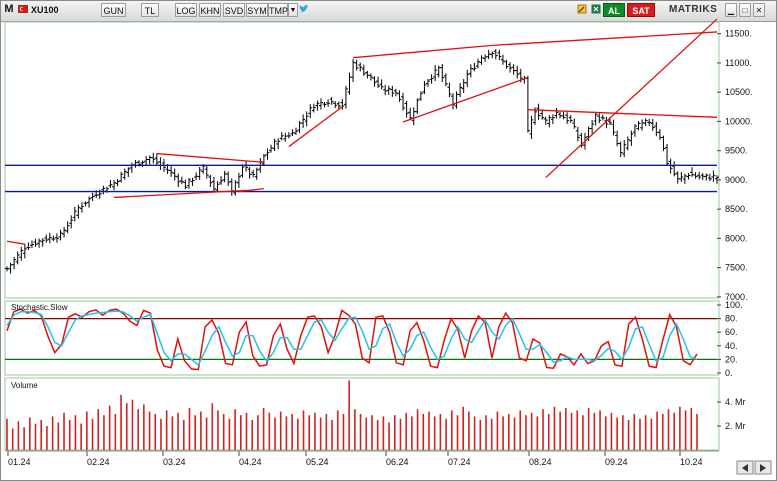 This screenshot has height=481, width=777. What do you see at coordinates (735, 402) in the screenshot?
I see `volume-tick-label: 4. Mr` at bounding box center [735, 402].